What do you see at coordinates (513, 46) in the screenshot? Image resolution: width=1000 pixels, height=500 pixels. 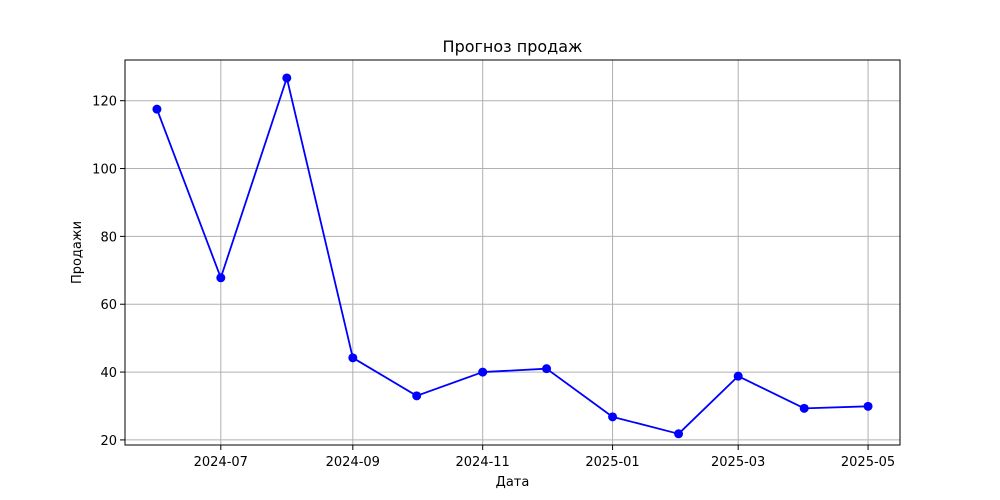 I see `chart-title: Прогноз продаж` at bounding box center [513, 46].